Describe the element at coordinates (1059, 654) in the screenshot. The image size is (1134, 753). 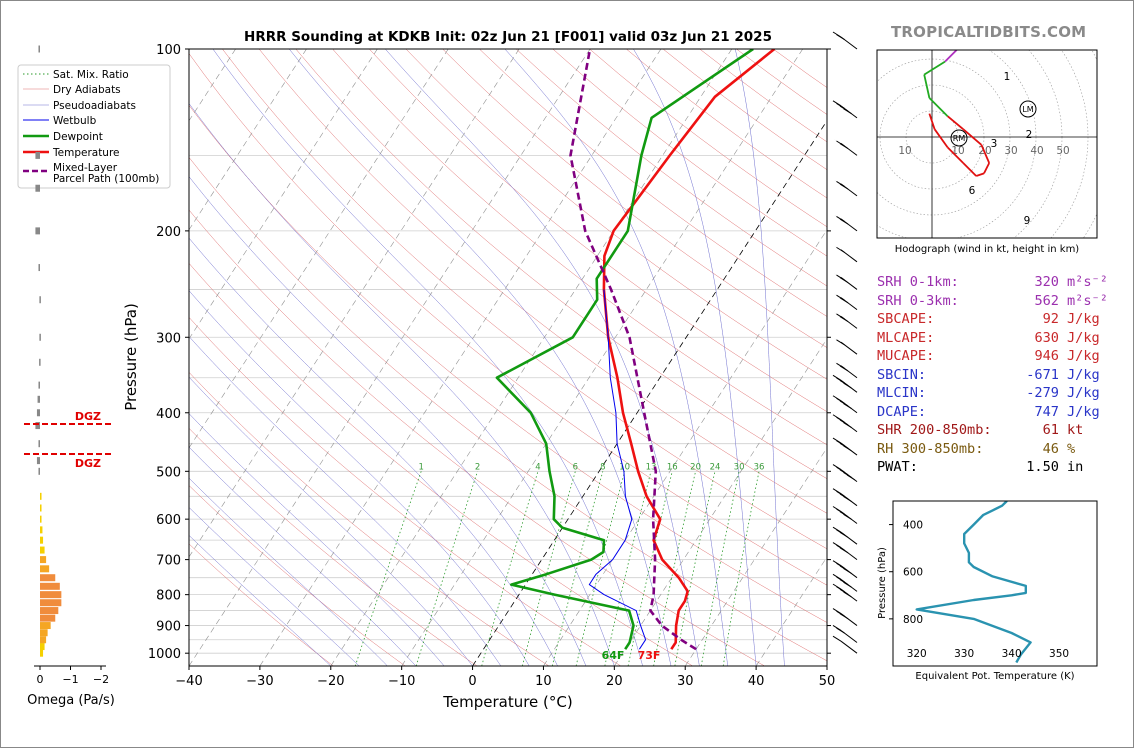
I see `theta-e-x-tick-label: 350` at that location.